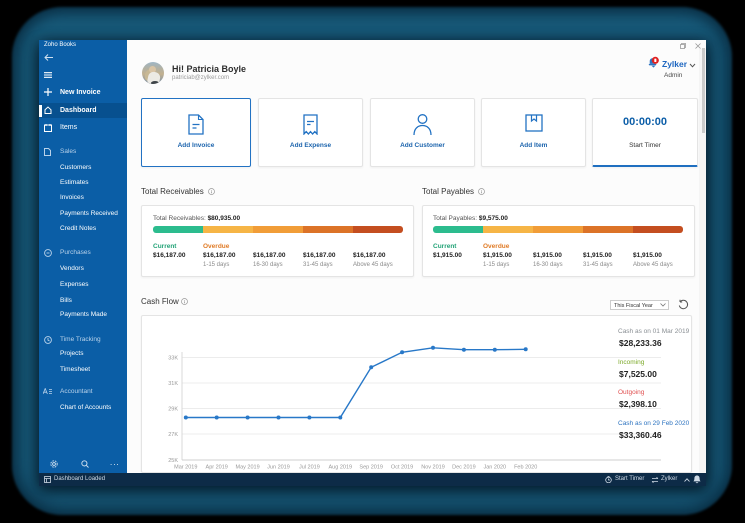 This screenshot has width=745, height=523. What do you see at coordinates (173, 461) in the screenshot?
I see `svg-text: 25K` at bounding box center [173, 461].